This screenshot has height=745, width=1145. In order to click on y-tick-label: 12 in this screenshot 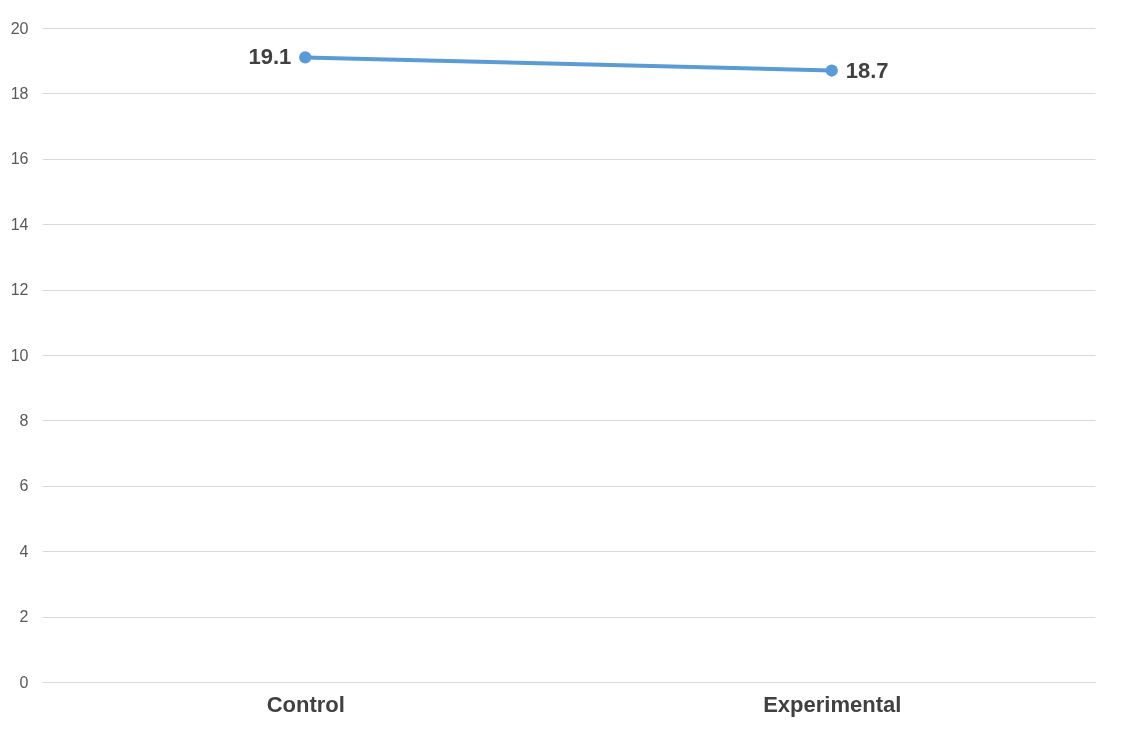, I will do `click(19, 290)`.